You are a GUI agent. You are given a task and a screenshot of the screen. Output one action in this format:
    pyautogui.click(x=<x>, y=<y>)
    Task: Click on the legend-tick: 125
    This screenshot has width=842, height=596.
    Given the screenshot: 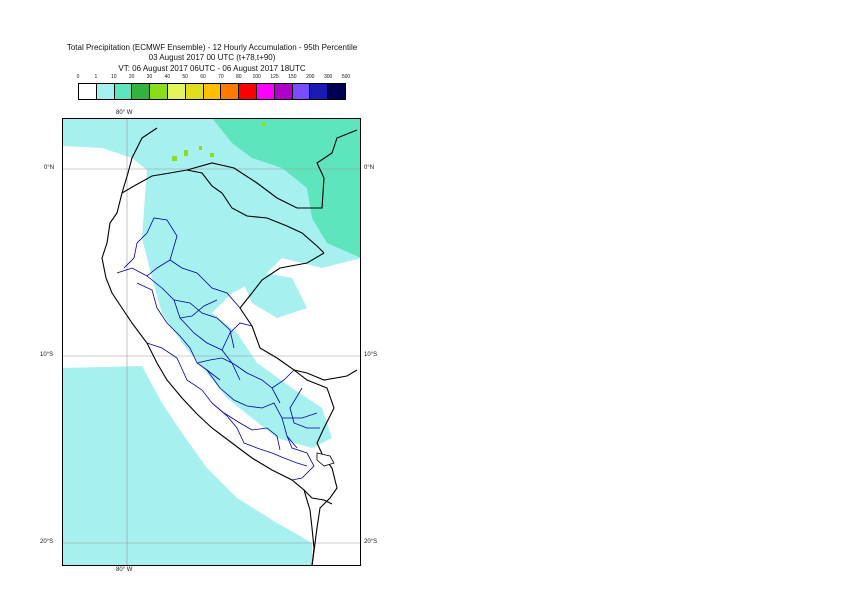 What is the action you would take?
    pyautogui.click(x=274, y=77)
    